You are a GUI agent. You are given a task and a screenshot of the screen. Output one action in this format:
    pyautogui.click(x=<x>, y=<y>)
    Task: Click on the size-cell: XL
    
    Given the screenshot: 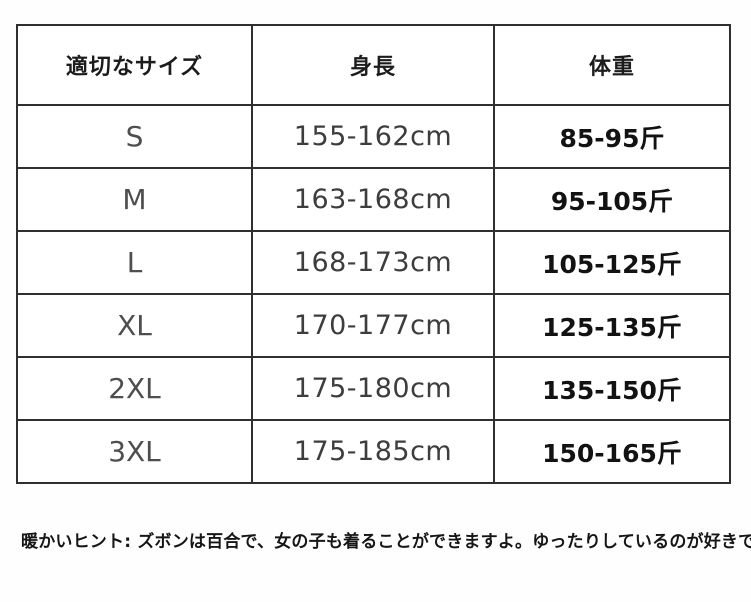 What is the action you would take?
    pyautogui.click(x=134, y=325)
    